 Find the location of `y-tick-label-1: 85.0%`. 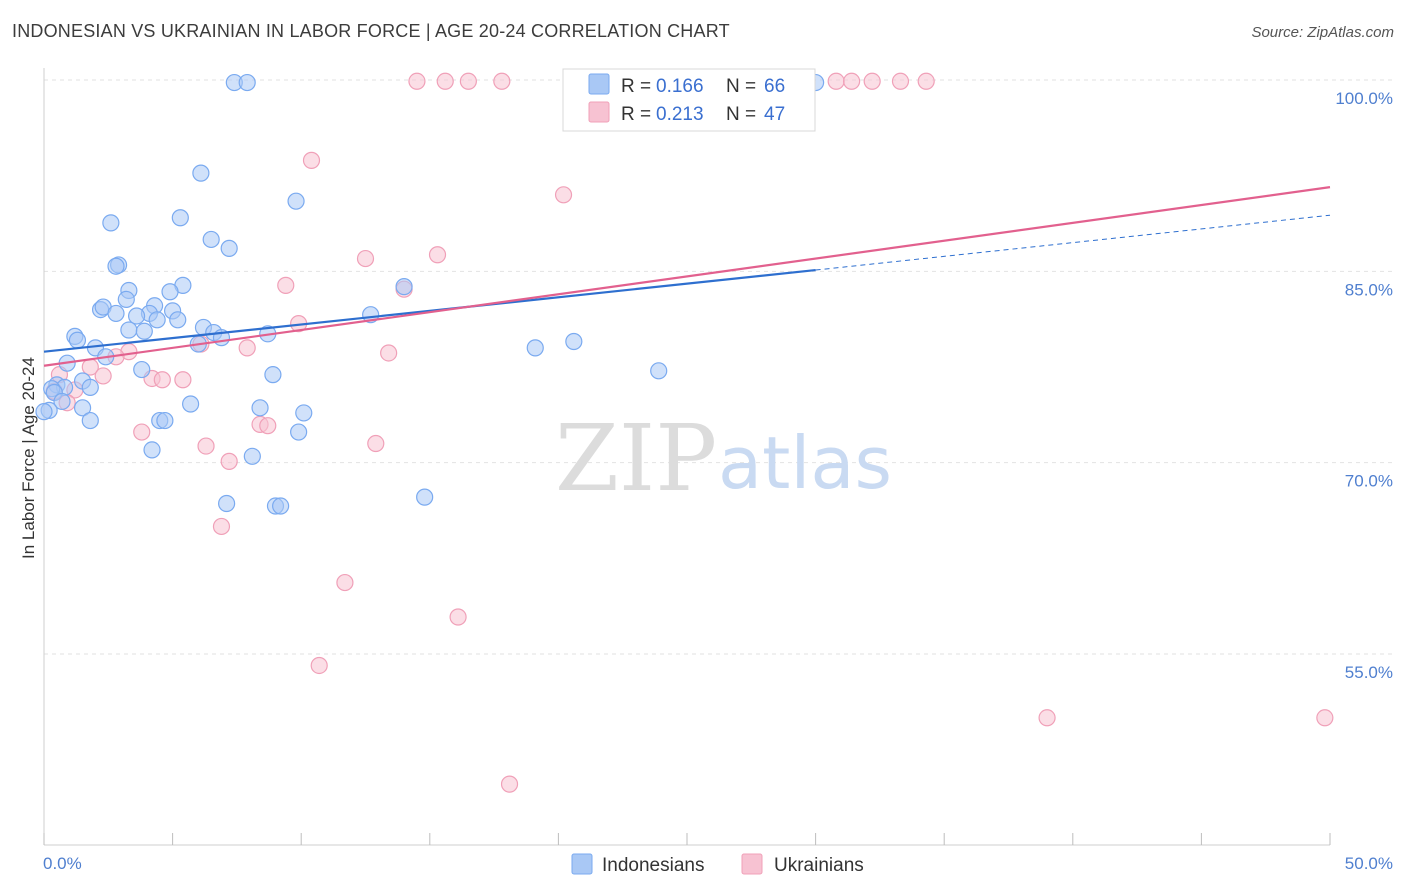

y-tick-label-1: 85.0% is located at coordinates (1369, 289).